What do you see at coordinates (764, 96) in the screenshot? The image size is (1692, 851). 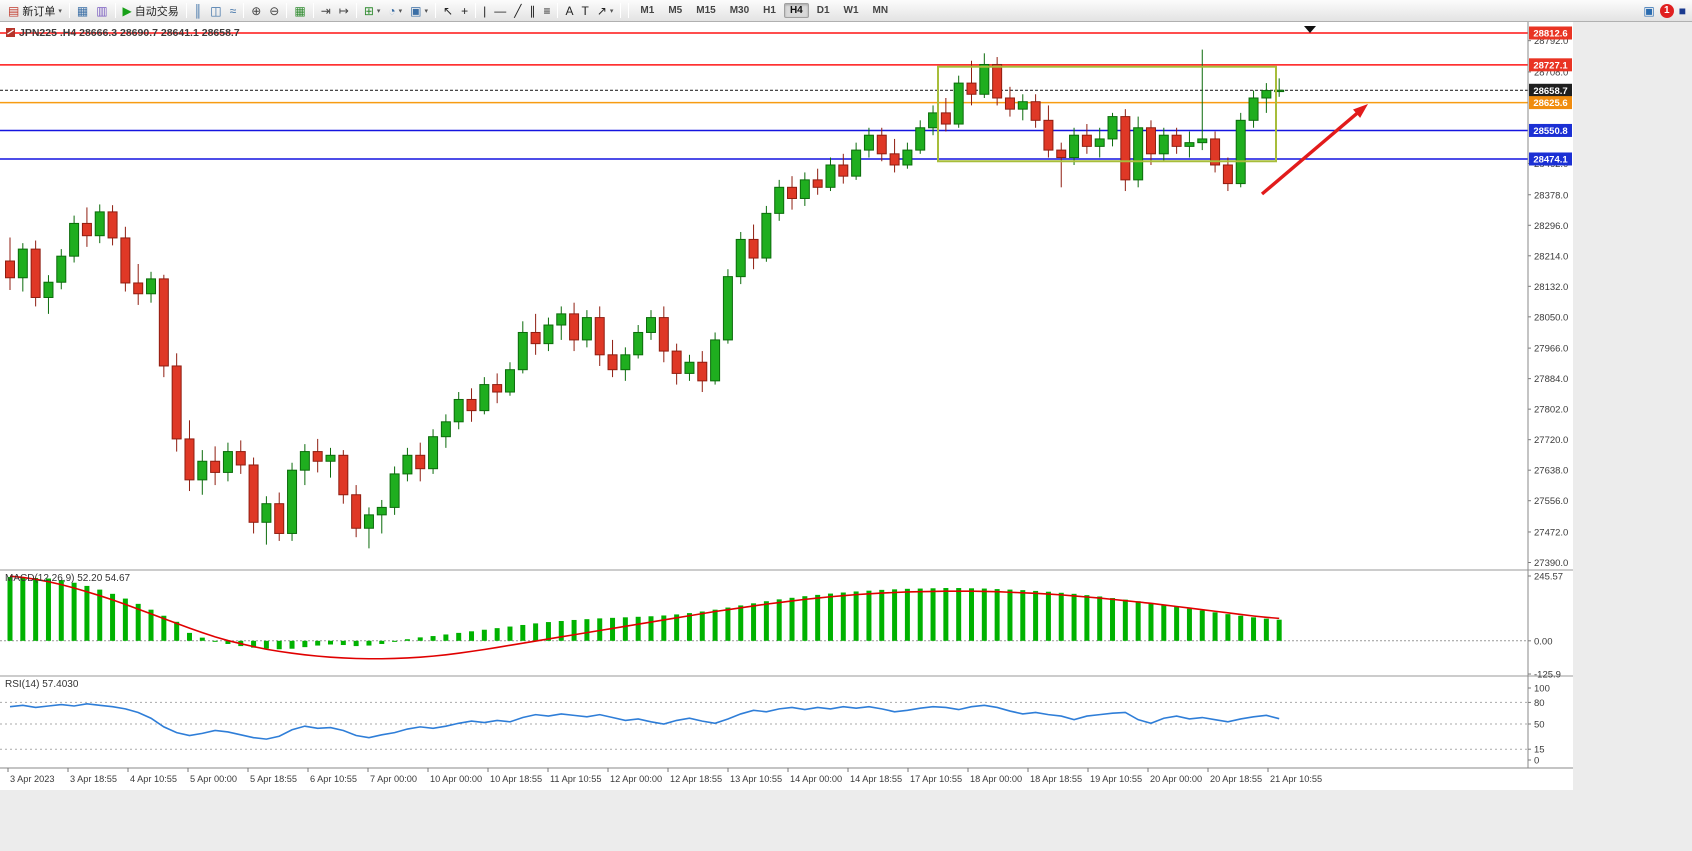 I see `horizontal-level-lines` at bounding box center [764, 96].